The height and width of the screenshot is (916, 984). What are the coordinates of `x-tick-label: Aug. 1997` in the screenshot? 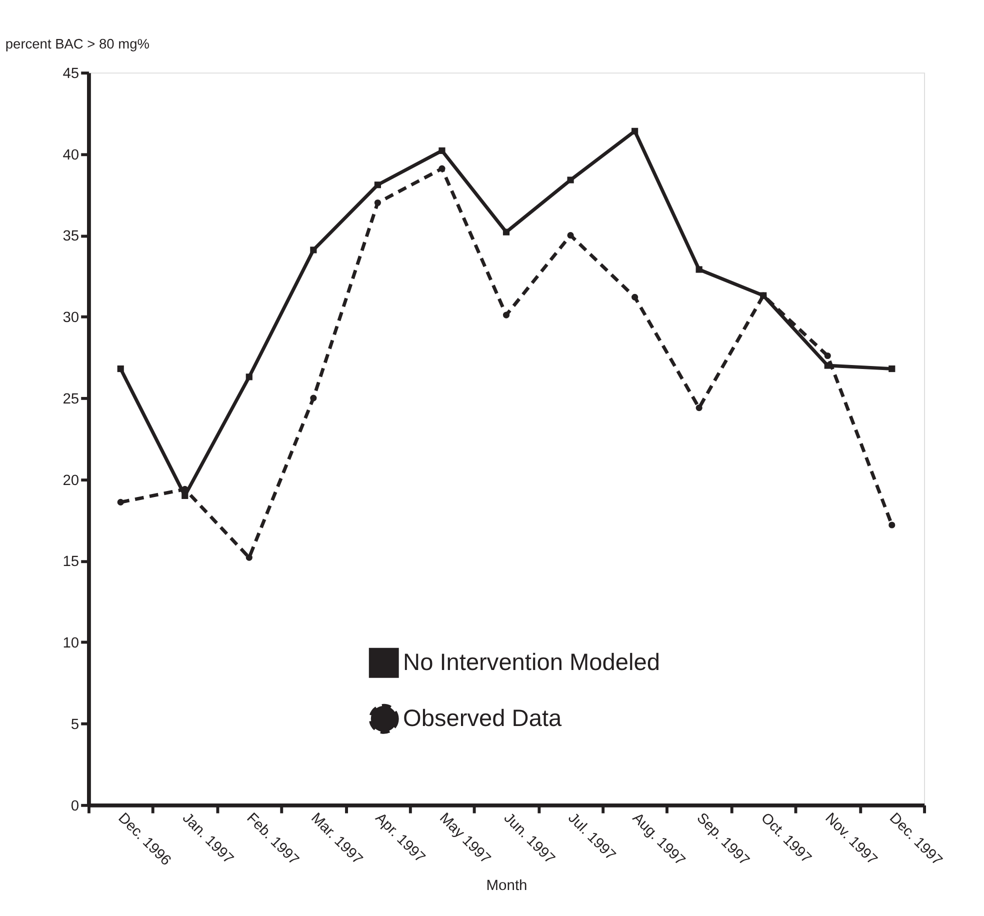 It's located at (658, 840).